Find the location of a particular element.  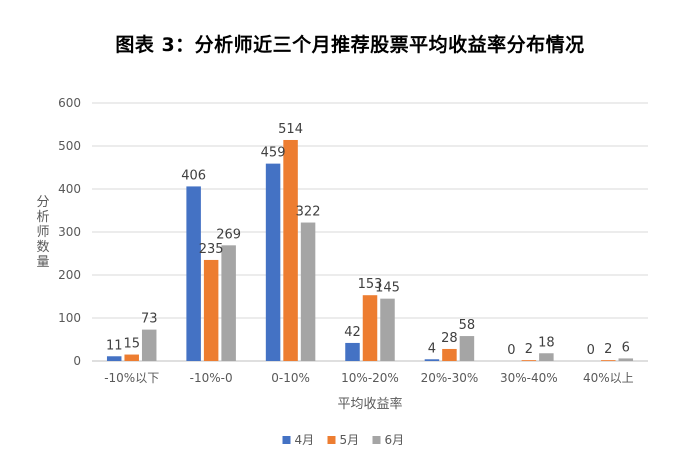

data-label: 514 is located at coordinates (290, 129).